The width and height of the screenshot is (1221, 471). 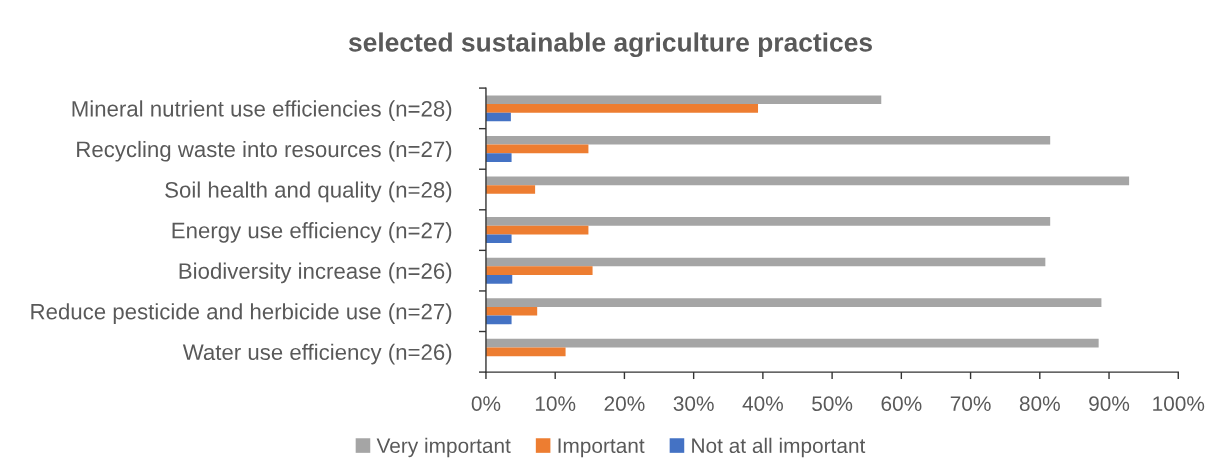 I want to click on y-tick-label: Energy use efficiency (n=27), so click(x=312, y=232).